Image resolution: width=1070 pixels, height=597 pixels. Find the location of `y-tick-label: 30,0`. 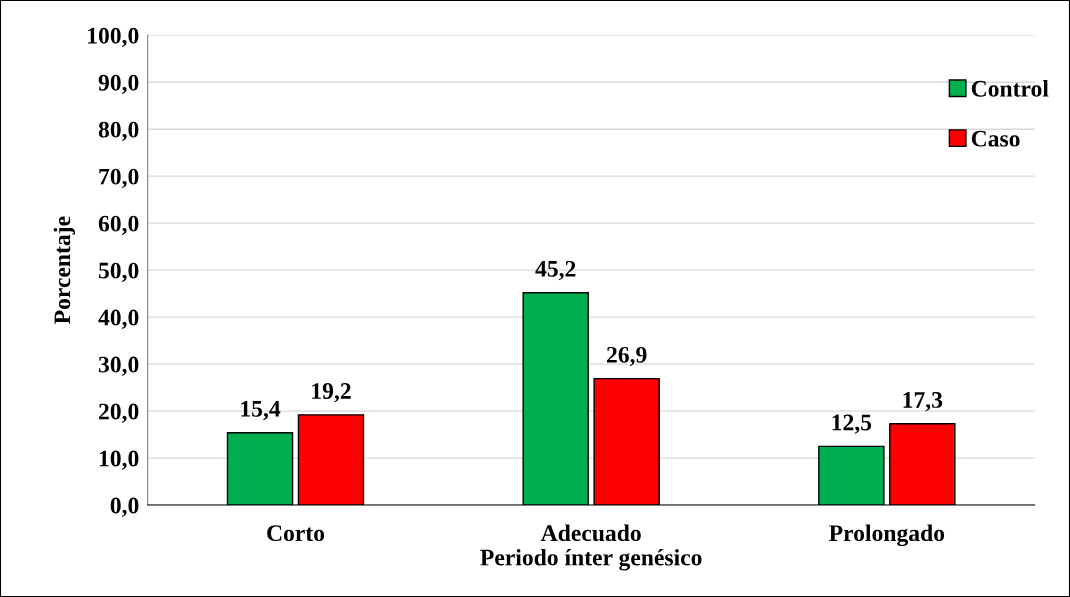

y-tick-label: 30,0 is located at coordinates (118, 366).